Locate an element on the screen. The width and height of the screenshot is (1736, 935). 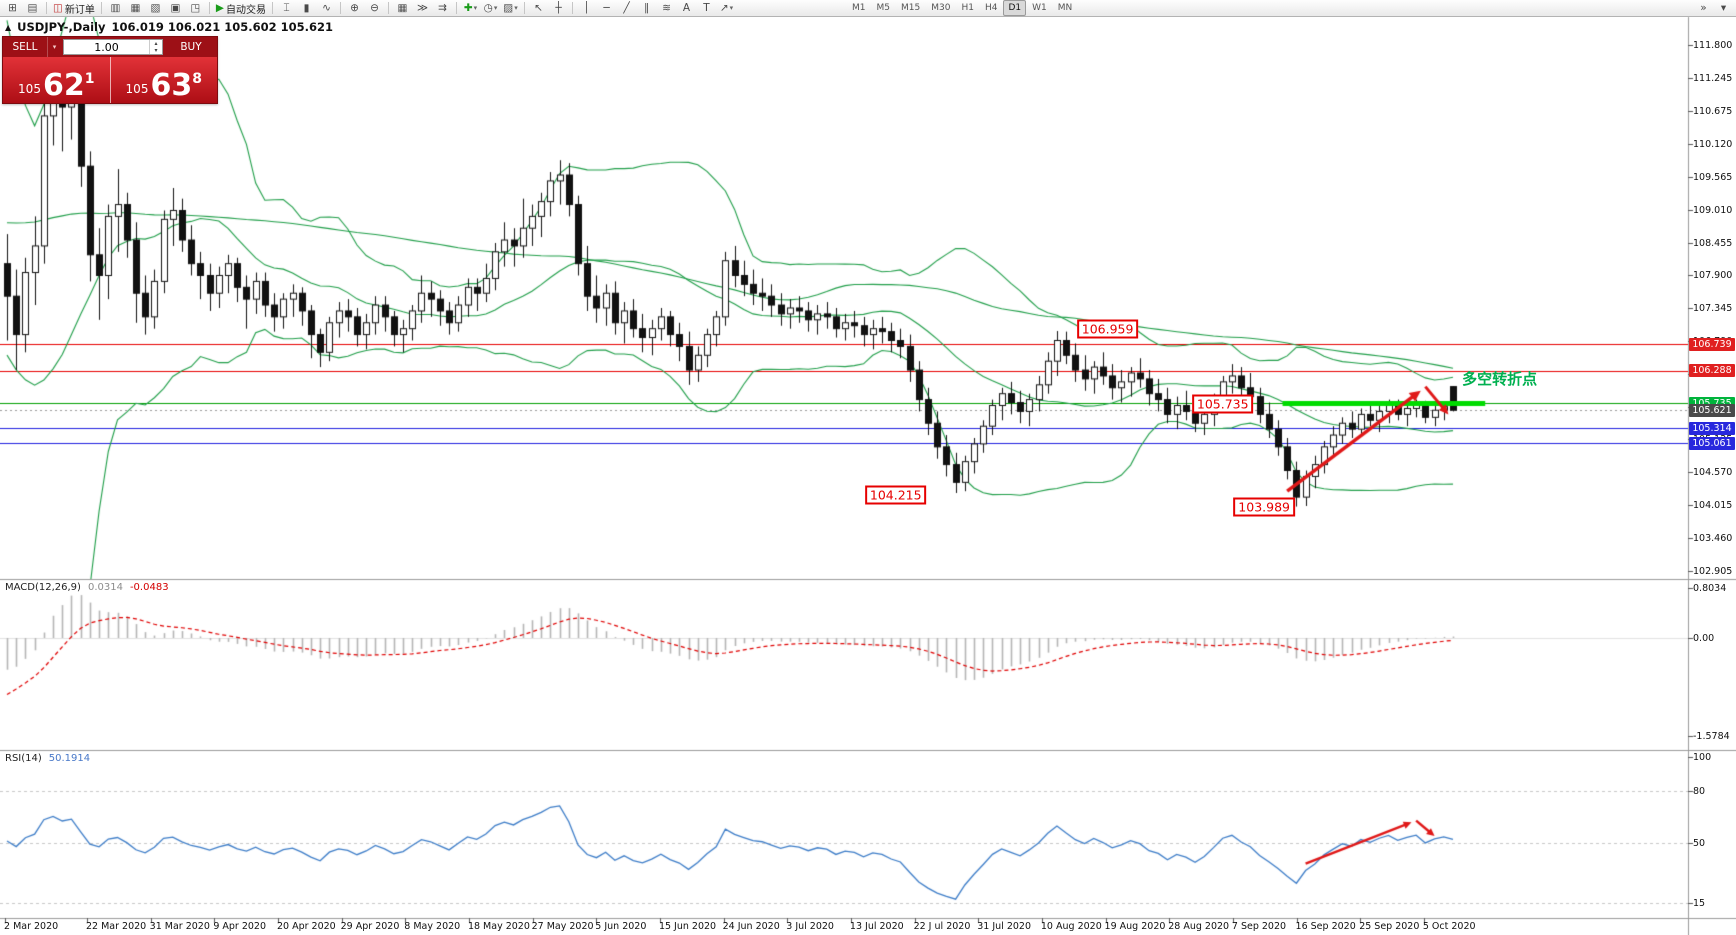
fibonacci-icon: ≋ is located at coordinates (666, 8).